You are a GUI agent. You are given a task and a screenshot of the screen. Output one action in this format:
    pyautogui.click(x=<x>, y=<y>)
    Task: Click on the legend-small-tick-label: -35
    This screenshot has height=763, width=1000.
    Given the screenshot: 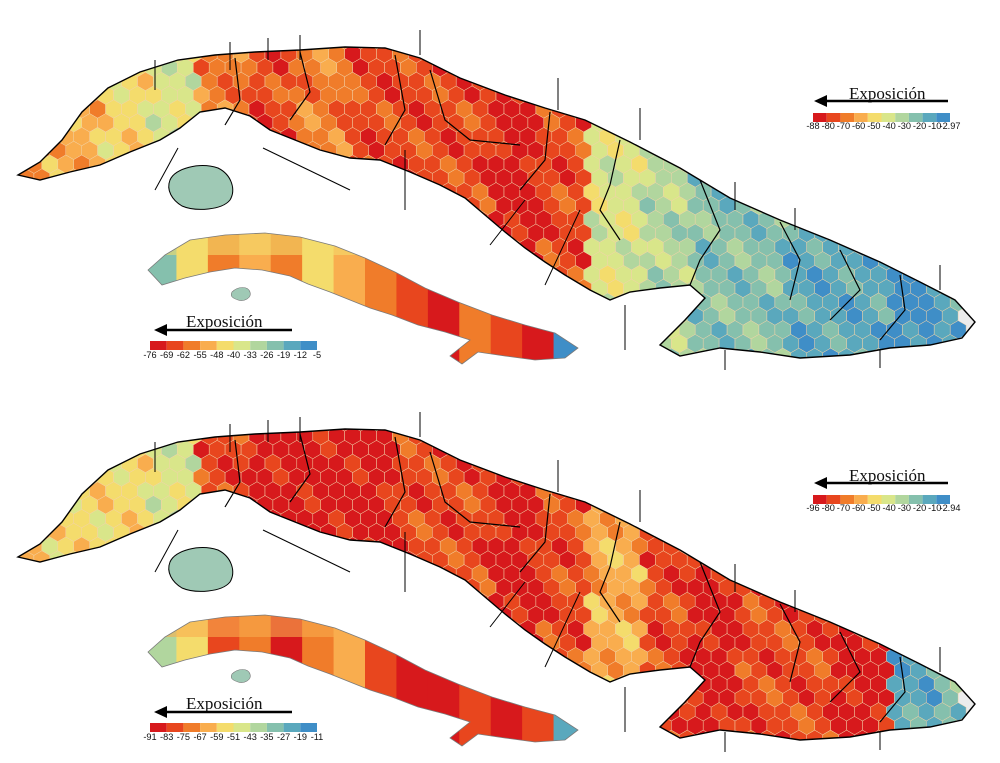 What is the action you would take?
    pyautogui.click(x=266, y=737)
    